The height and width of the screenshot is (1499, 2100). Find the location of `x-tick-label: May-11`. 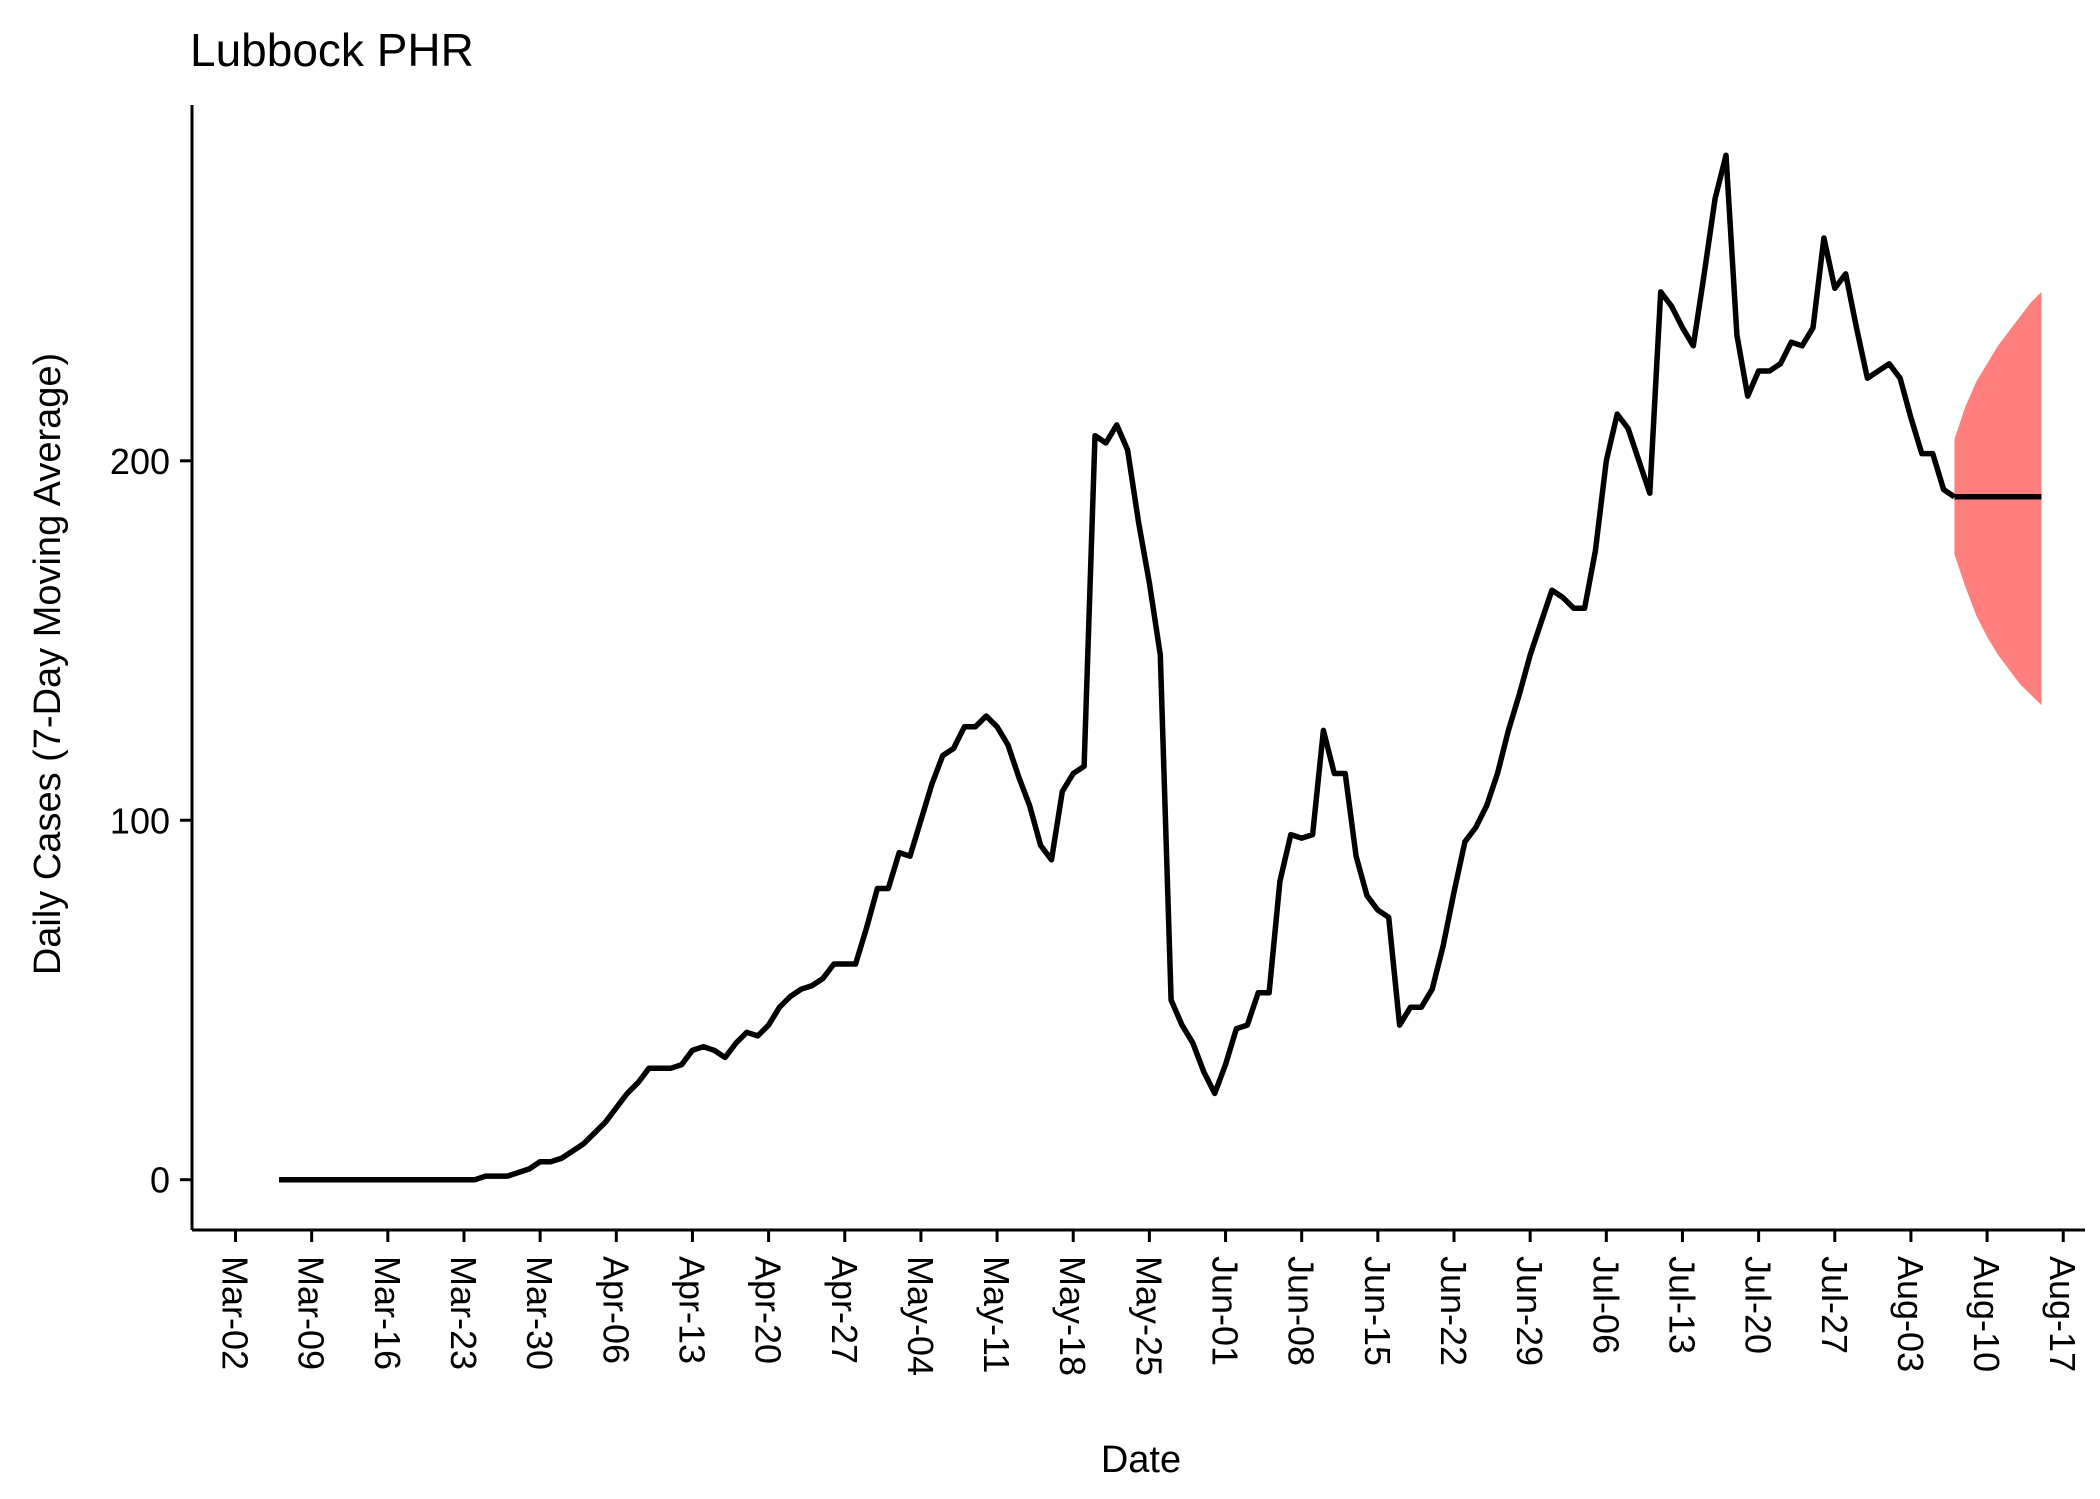

x-tick-label: May-11 is located at coordinates (996, 1314).